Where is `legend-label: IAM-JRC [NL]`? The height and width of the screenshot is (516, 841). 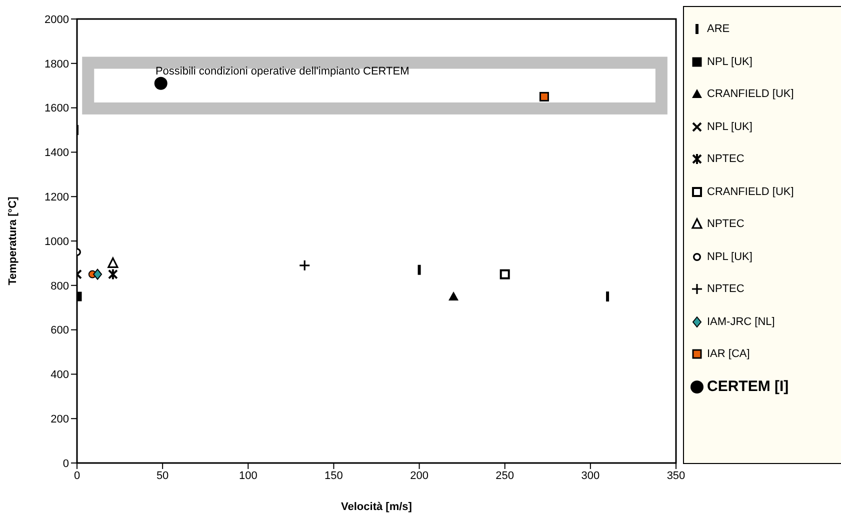 legend-label: IAM-JRC [NL] is located at coordinates (741, 322).